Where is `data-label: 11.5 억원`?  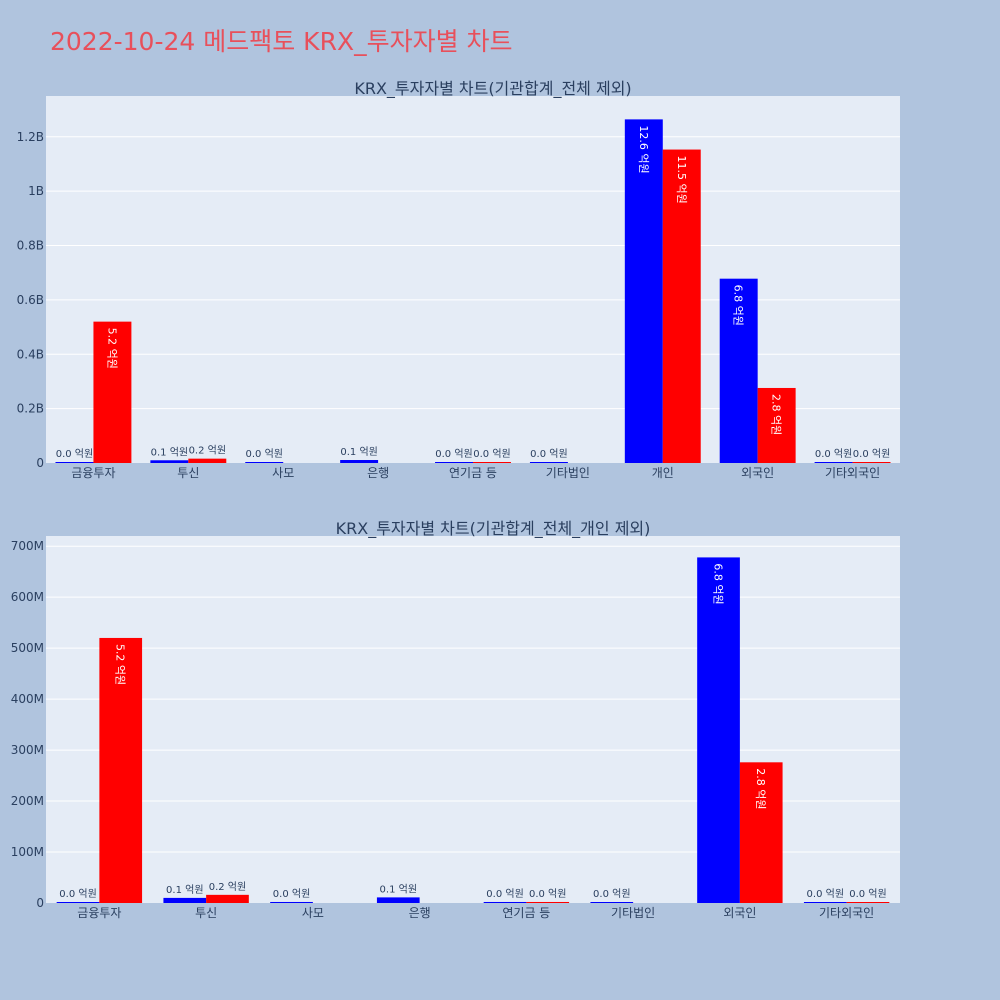
data-label: 11.5 억원 is located at coordinates (681, 180).